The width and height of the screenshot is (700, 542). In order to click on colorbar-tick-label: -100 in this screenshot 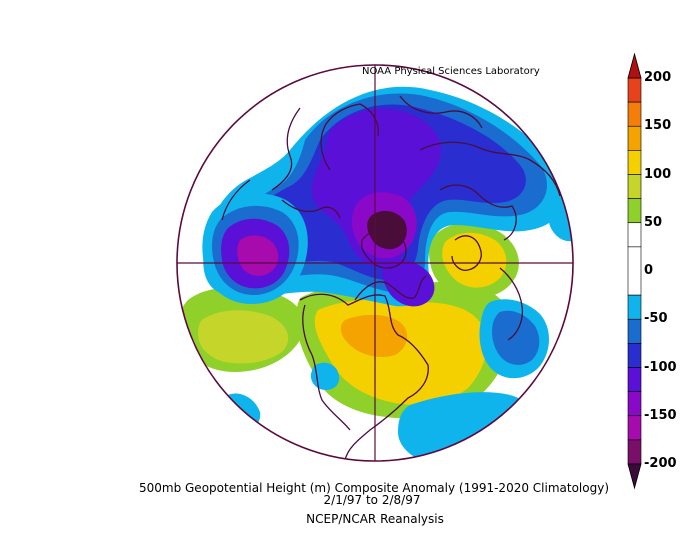, I will do `click(660, 367)`.